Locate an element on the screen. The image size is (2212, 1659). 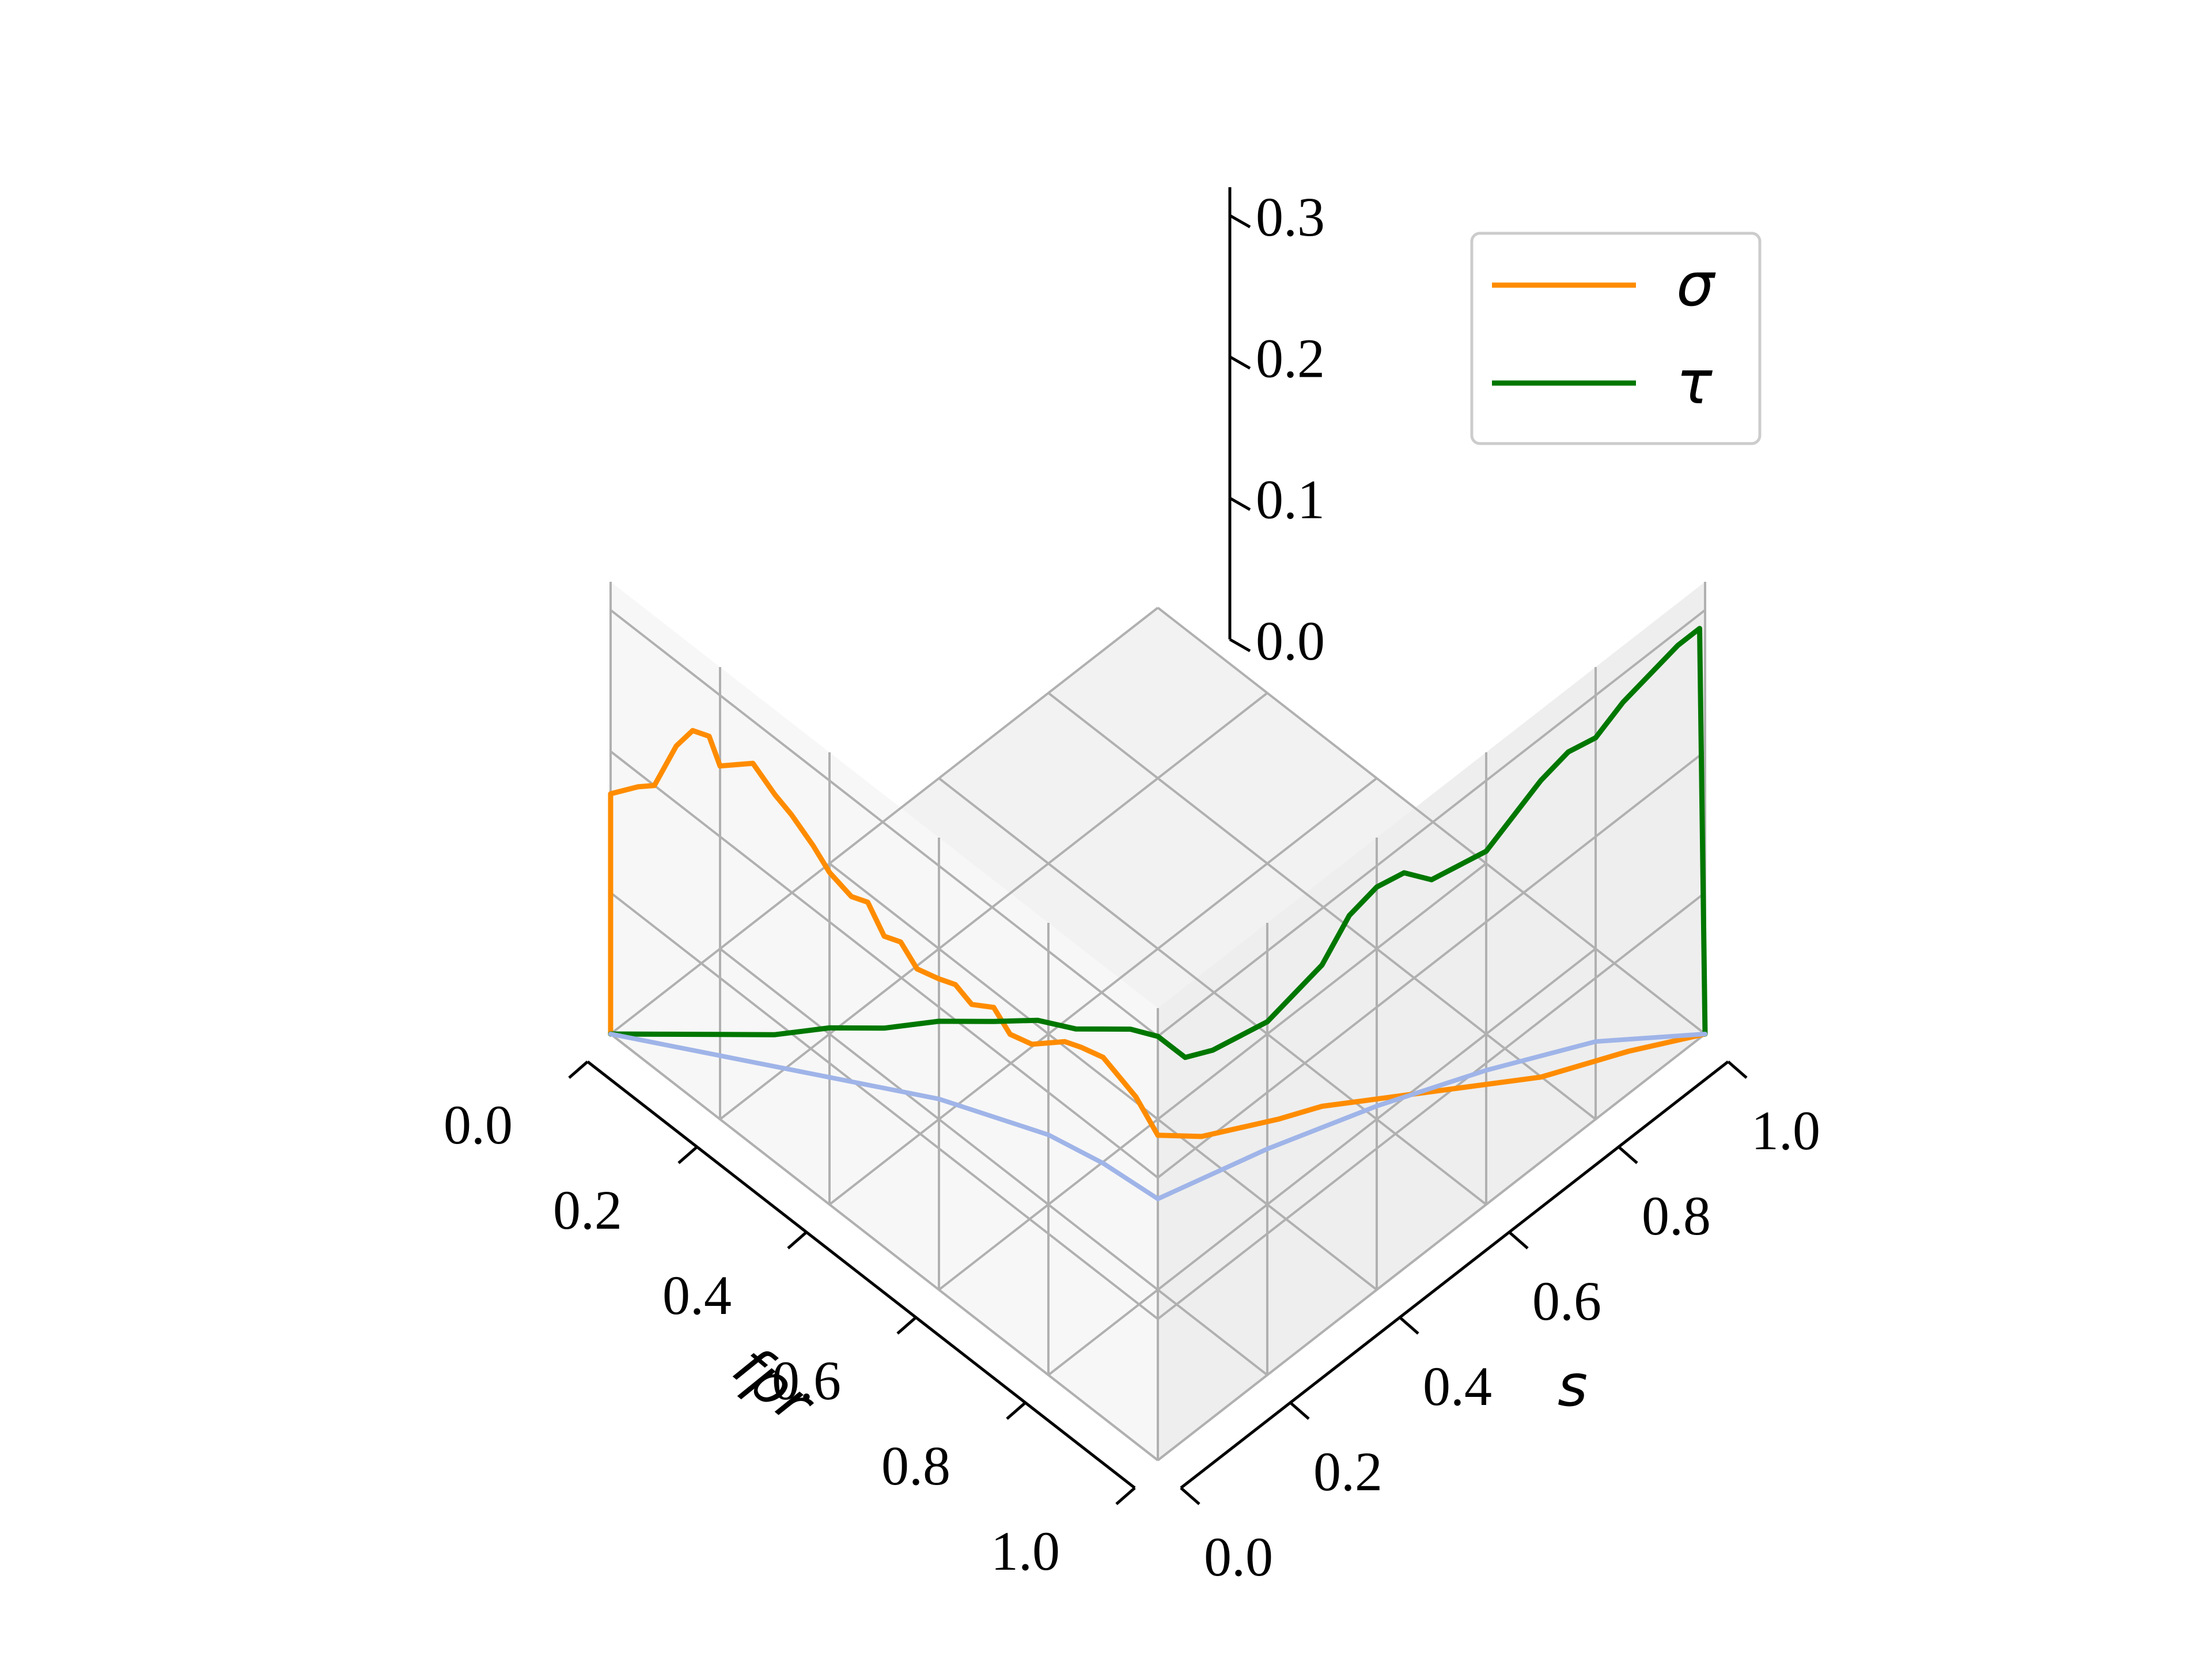
x-tick-label-0: 0.0 is located at coordinates (478, 1125).